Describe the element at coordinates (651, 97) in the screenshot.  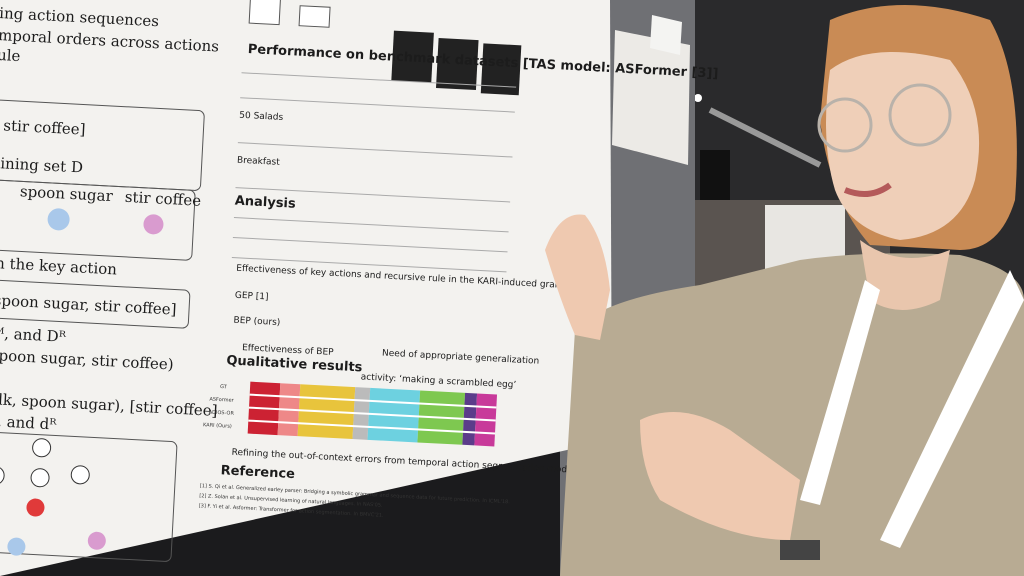
I see `side-sign` at that location.